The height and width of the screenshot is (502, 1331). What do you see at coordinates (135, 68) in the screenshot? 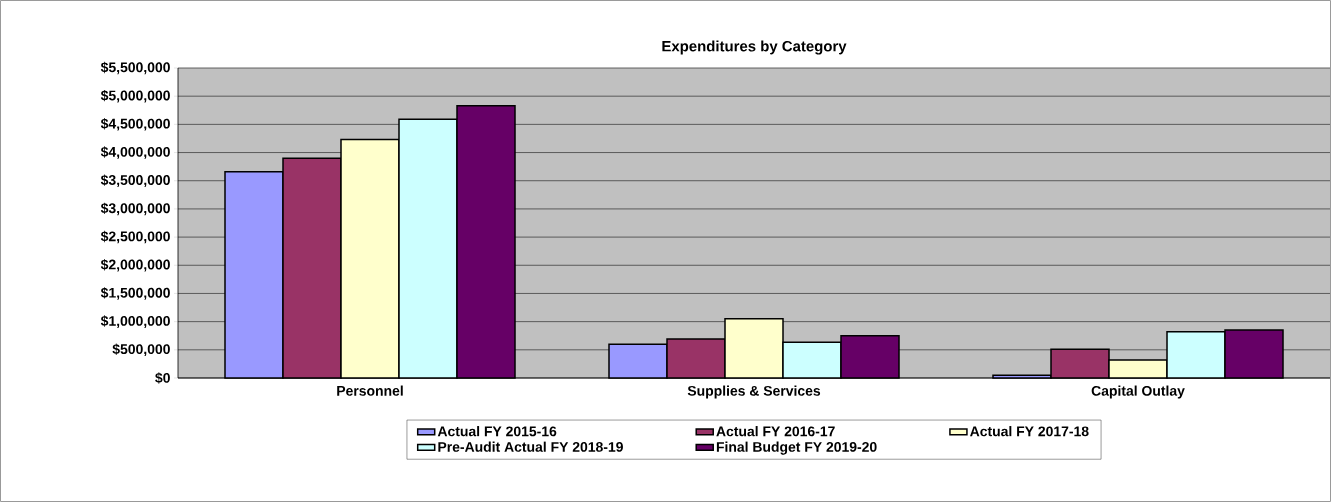
I see `y-tick-label: $5,500,000` at bounding box center [135, 68].